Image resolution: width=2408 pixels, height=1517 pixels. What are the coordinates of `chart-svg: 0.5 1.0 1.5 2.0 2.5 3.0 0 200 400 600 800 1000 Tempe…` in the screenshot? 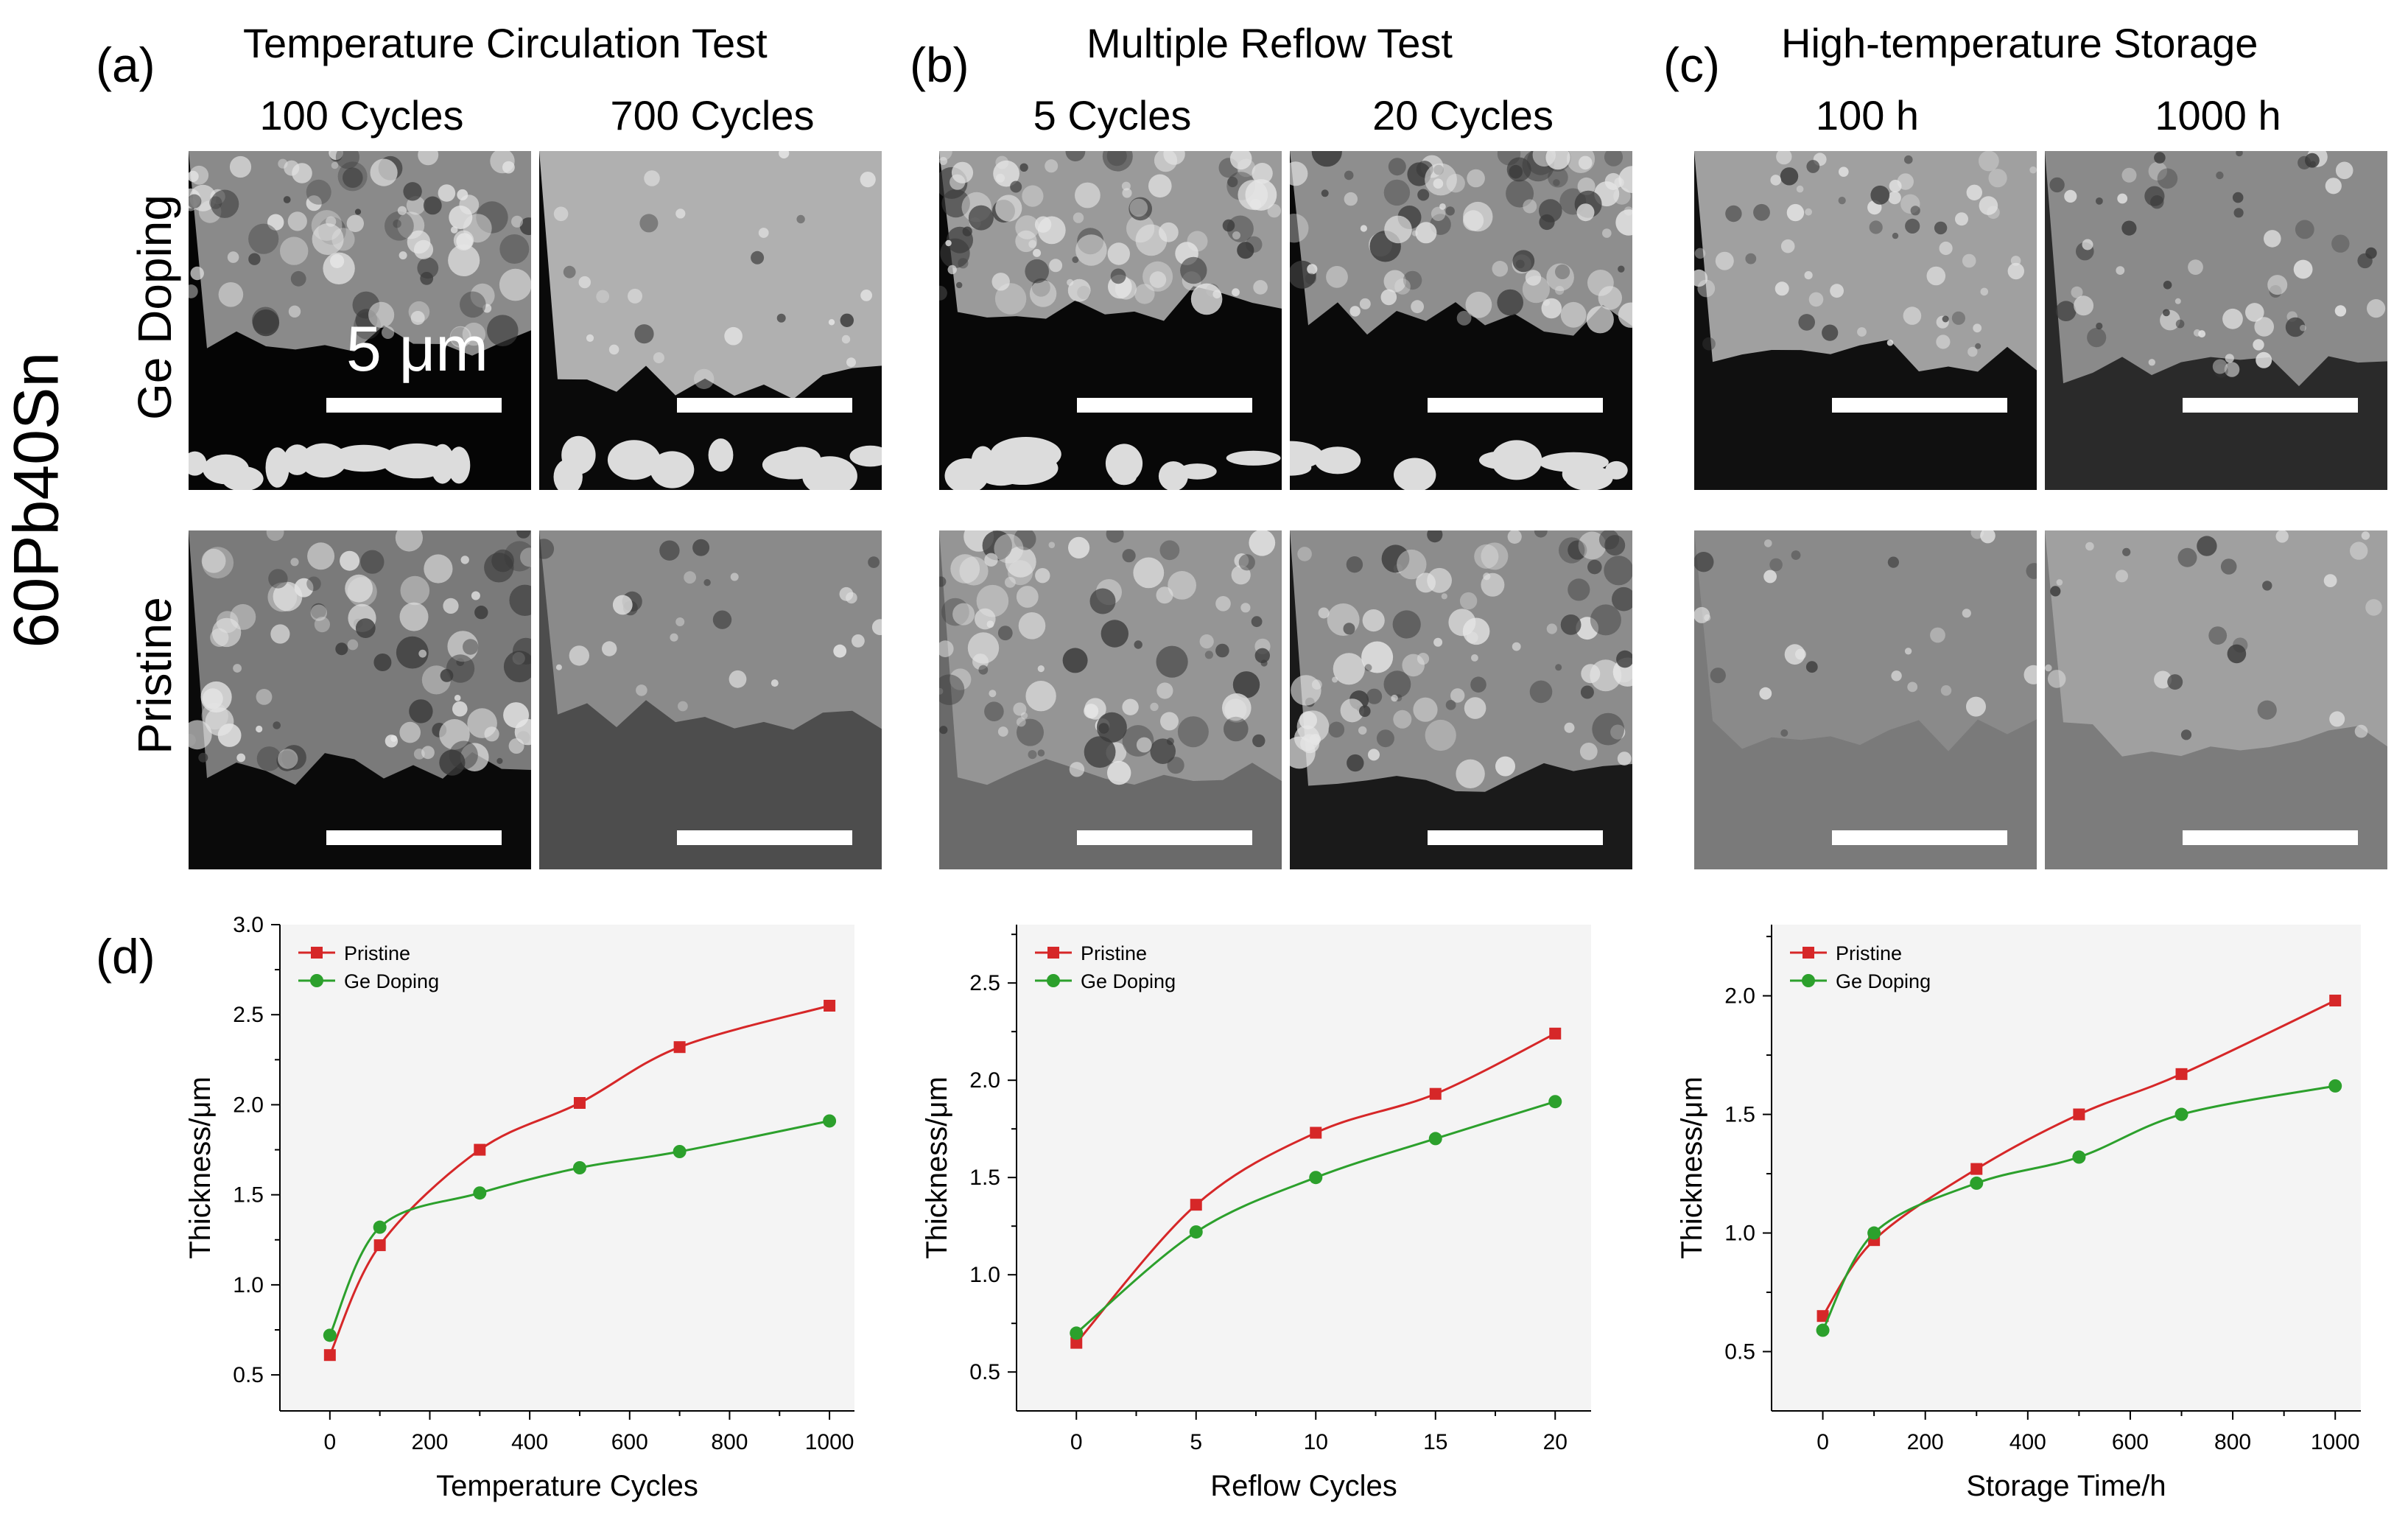 It's located at (519, 1207).